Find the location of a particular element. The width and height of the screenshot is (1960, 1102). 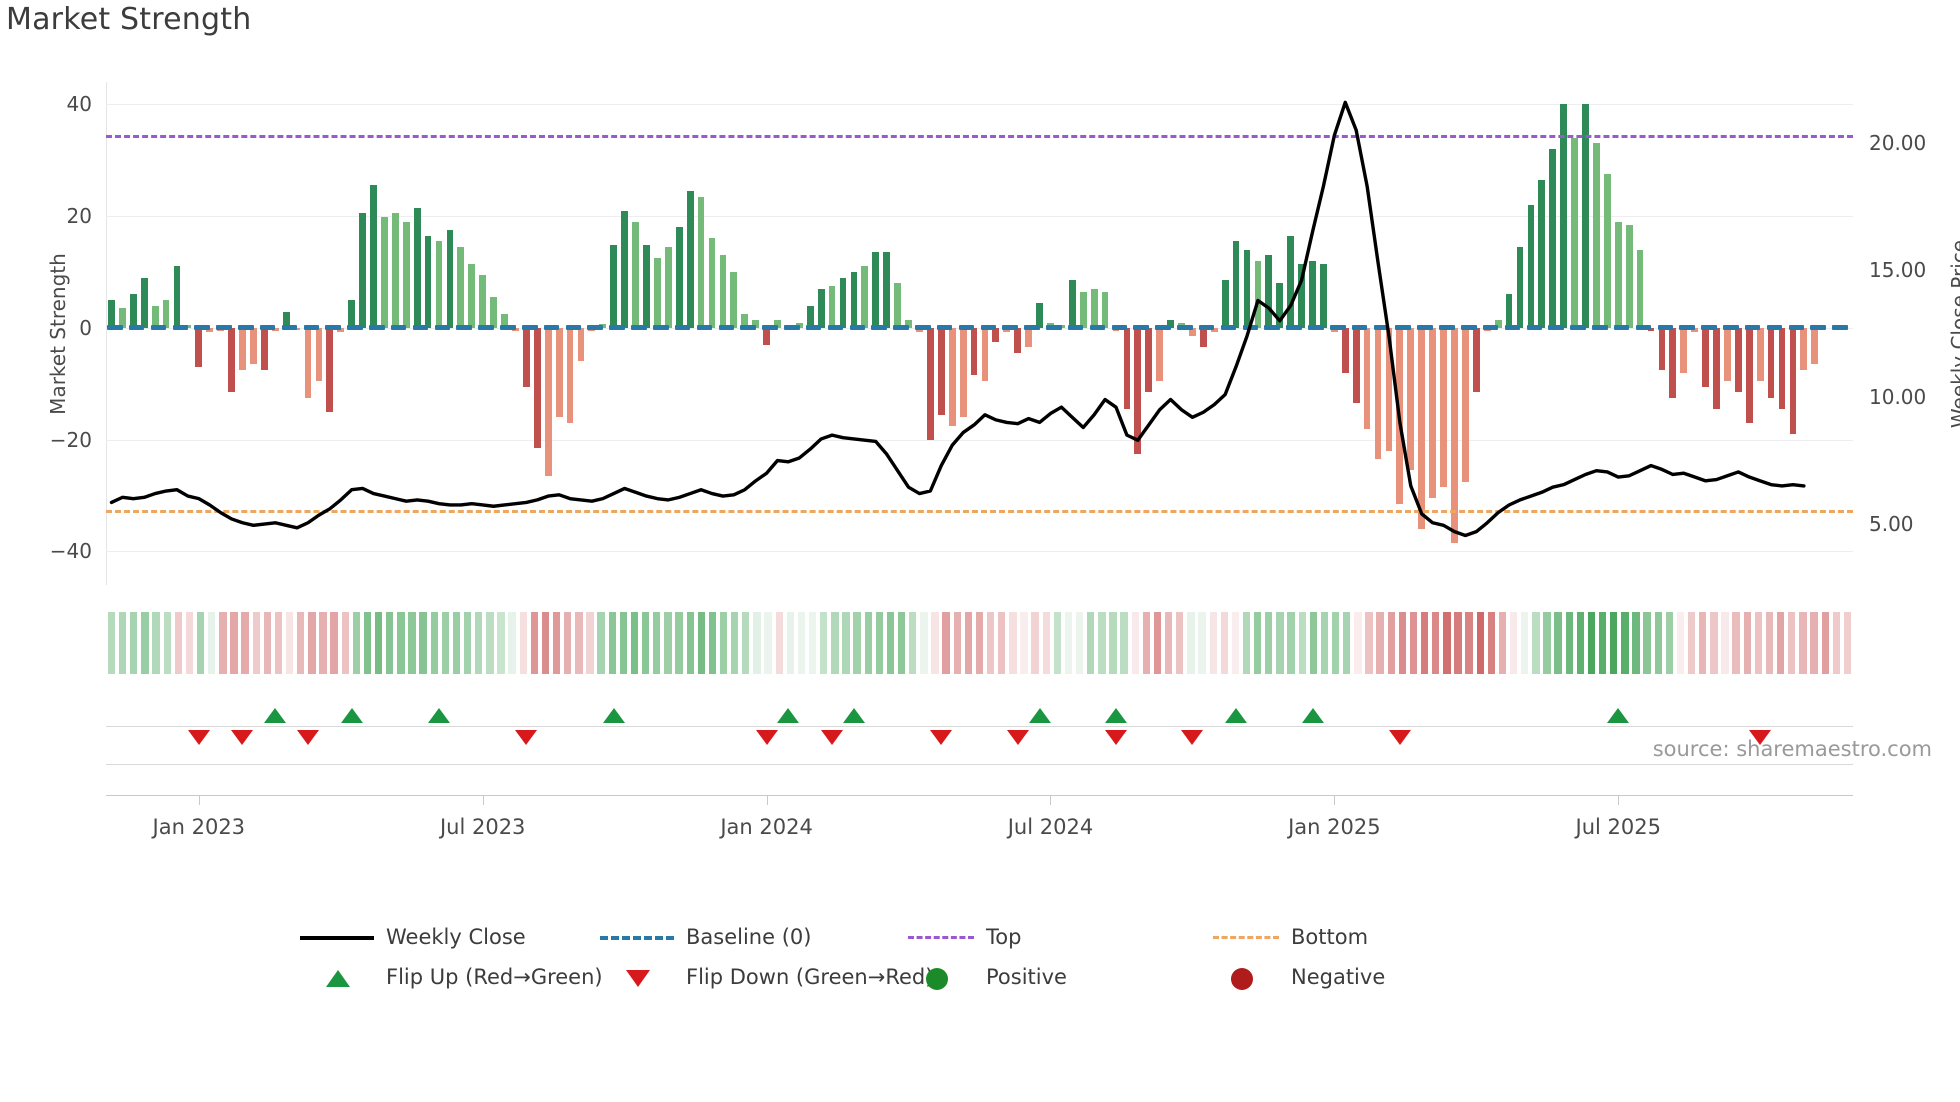

legend-item: Top is located at coordinates (960, 937).